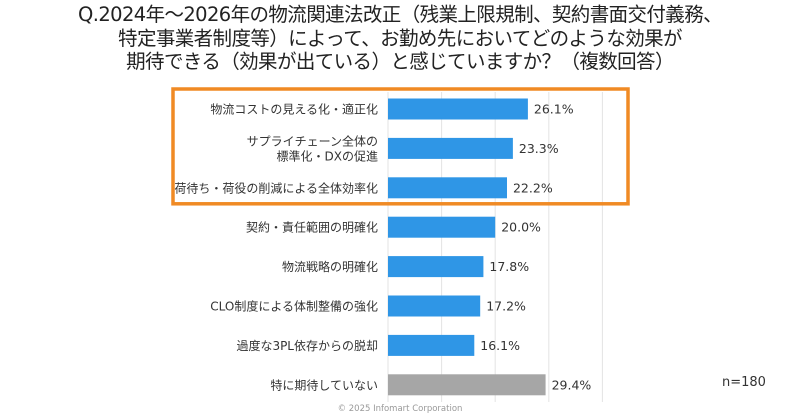 The image size is (800, 419). I want to click on value-label: 29.4%, so click(572, 384).